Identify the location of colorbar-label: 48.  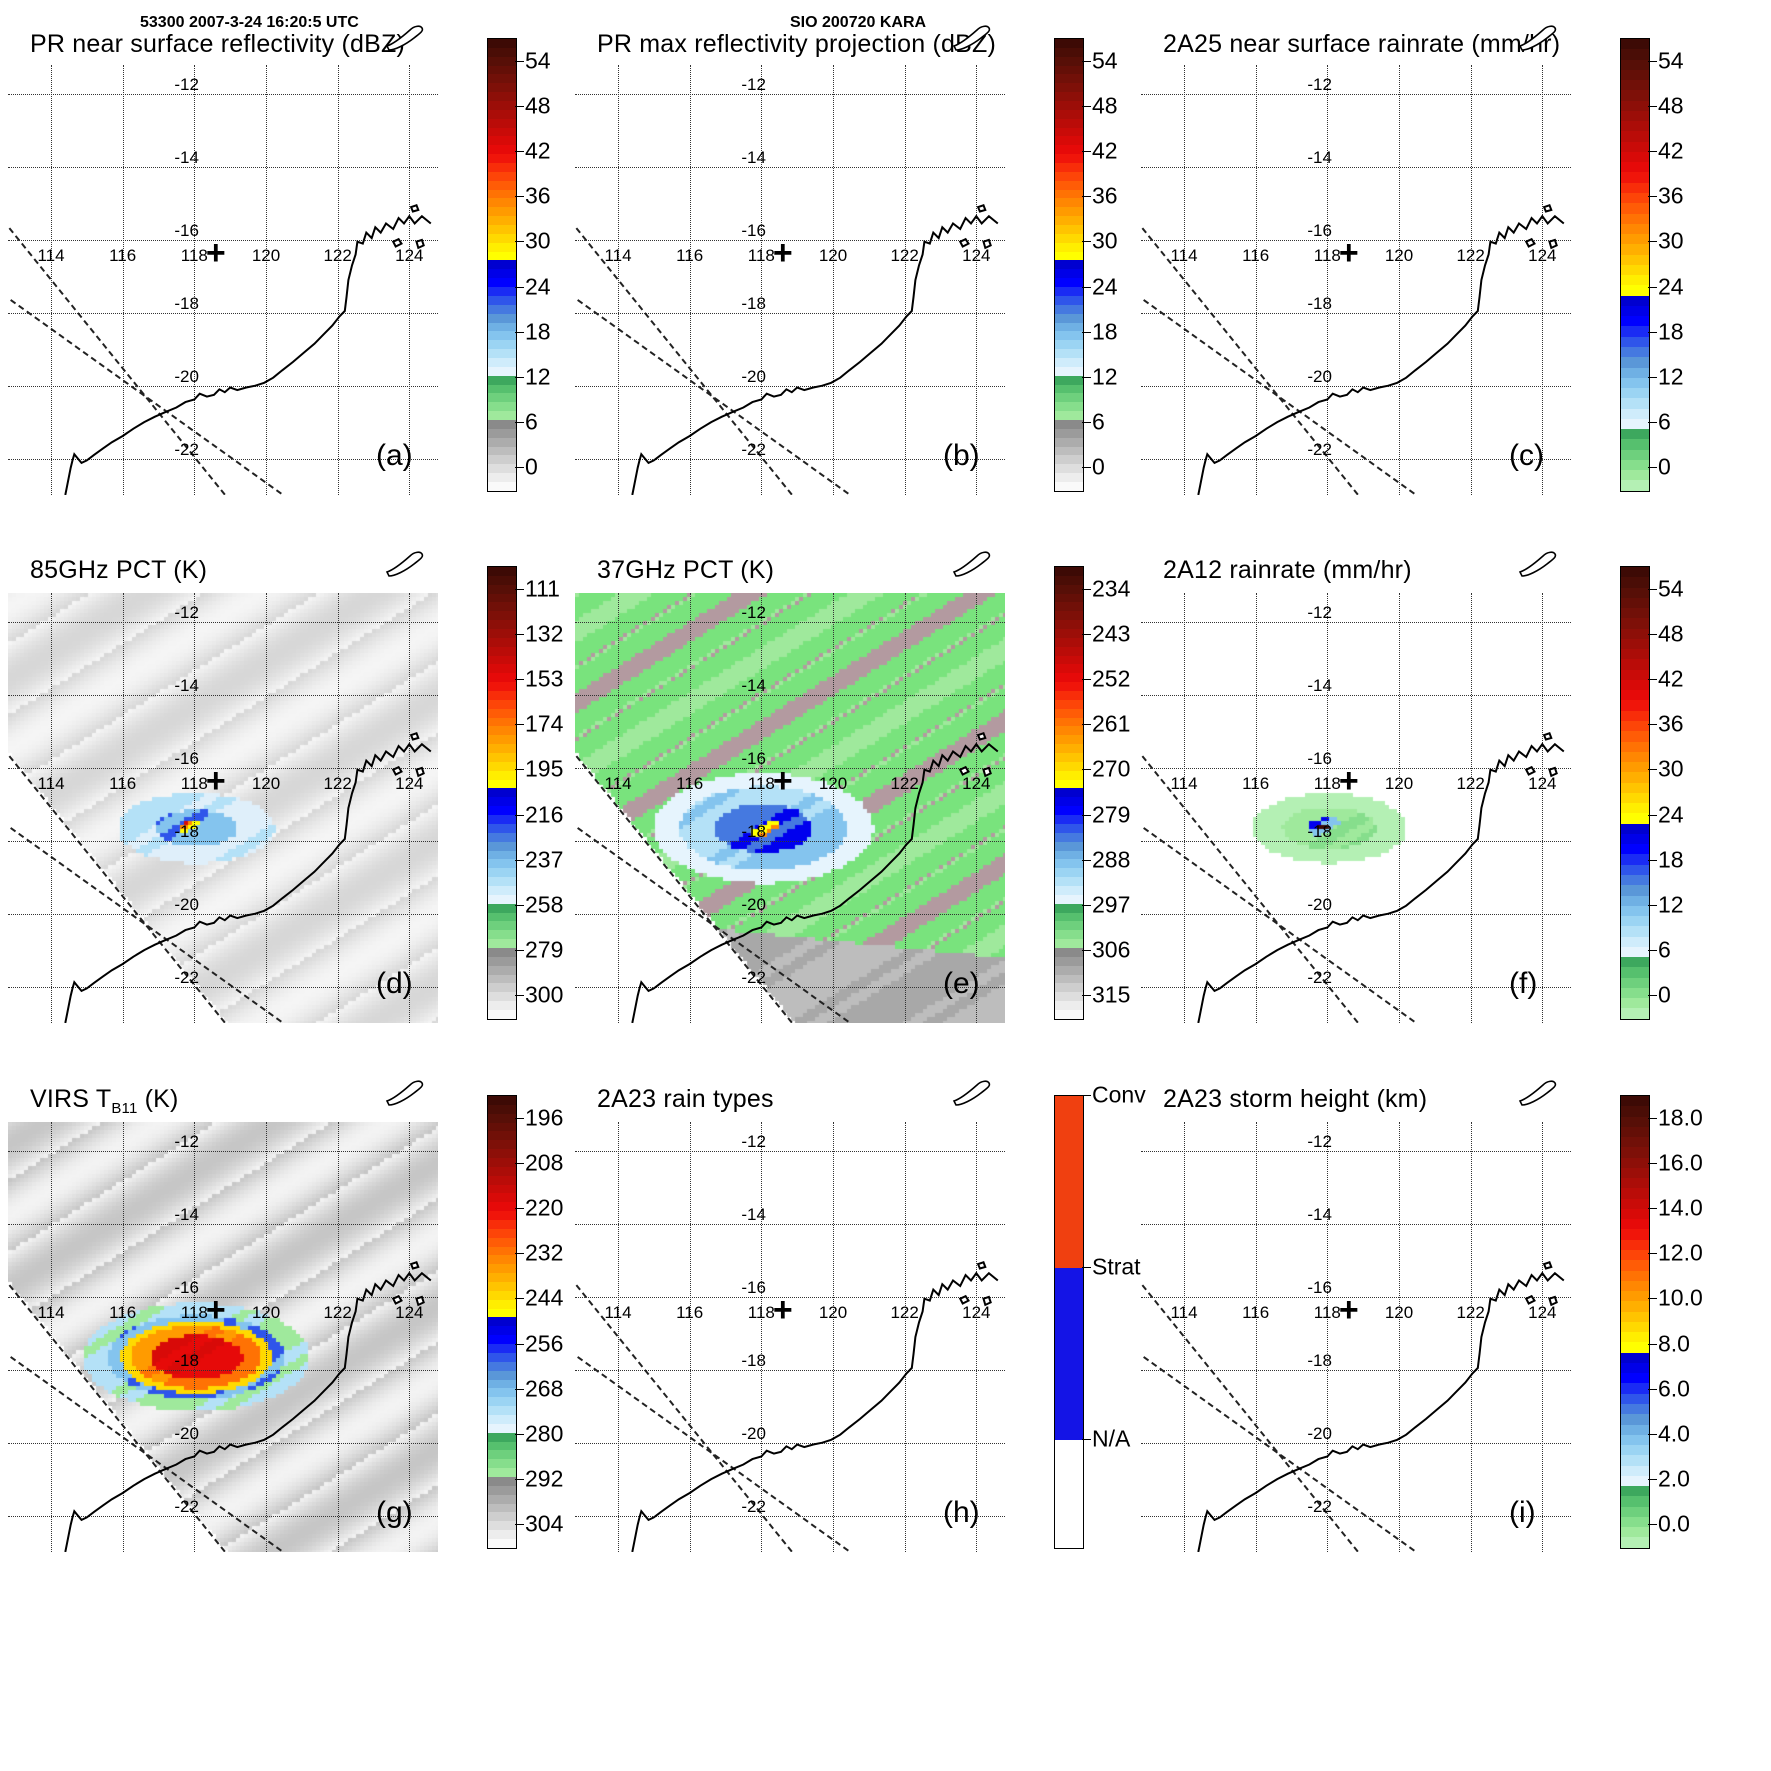
(1671, 633).